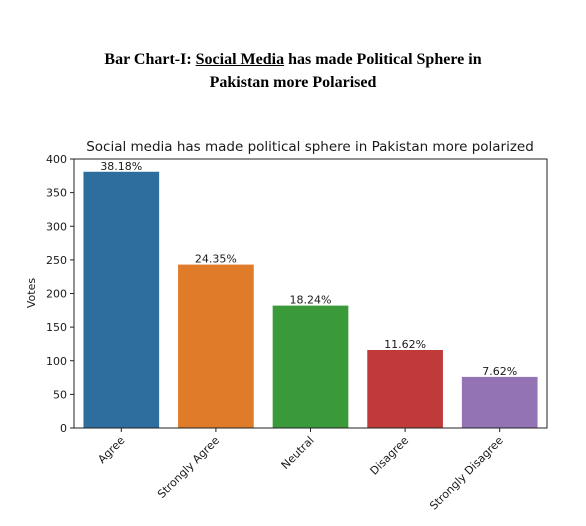 The image size is (586, 526). I want to click on y-tick-label: 300, so click(56, 226).